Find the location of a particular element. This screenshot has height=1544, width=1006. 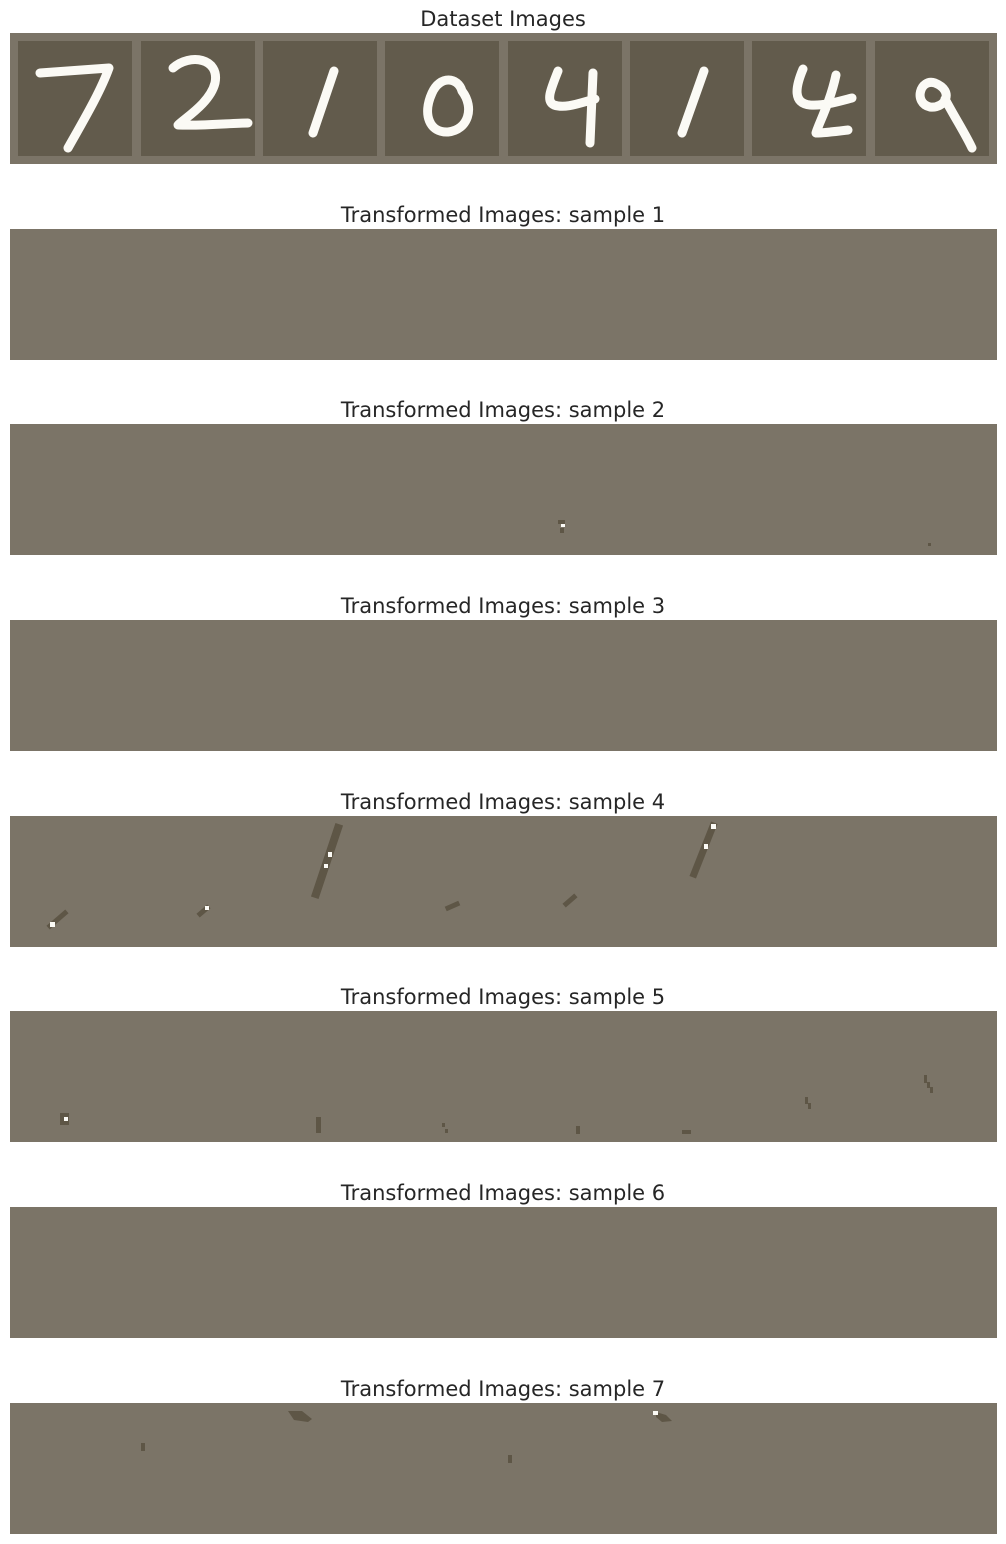

digit-4a-stroke is located at coordinates (572, 107).